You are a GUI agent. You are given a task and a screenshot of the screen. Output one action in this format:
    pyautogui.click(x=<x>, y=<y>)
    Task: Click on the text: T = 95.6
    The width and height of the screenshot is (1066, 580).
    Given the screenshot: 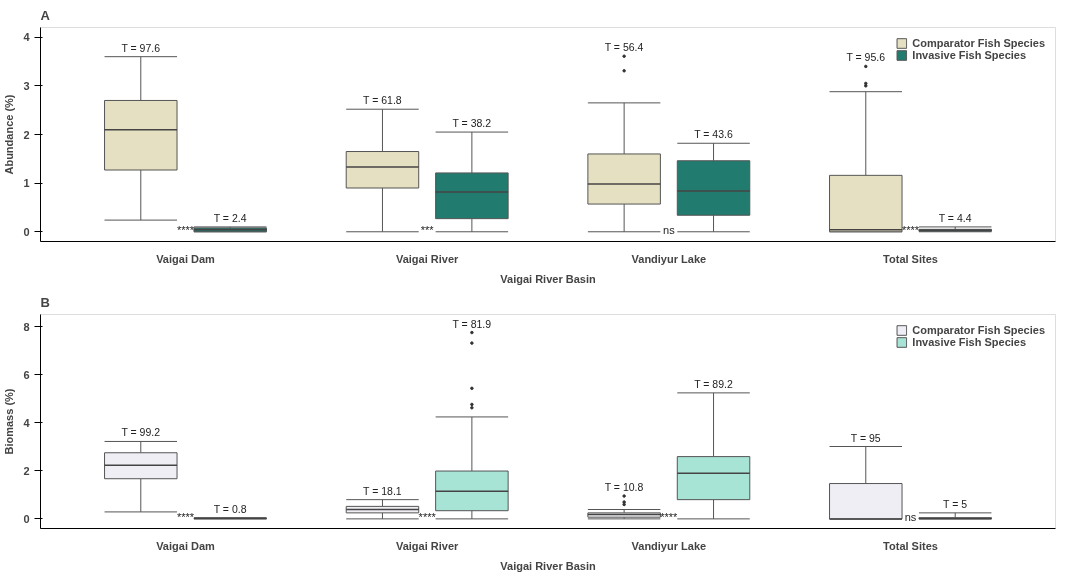 What is the action you would take?
    pyautogui.click(x=866, y=57)
    